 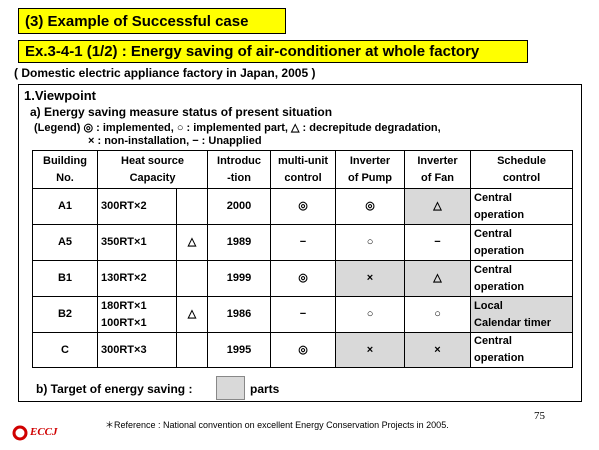 I want to click on column-header: Heat source Capacity, so click(x=152, y=169).